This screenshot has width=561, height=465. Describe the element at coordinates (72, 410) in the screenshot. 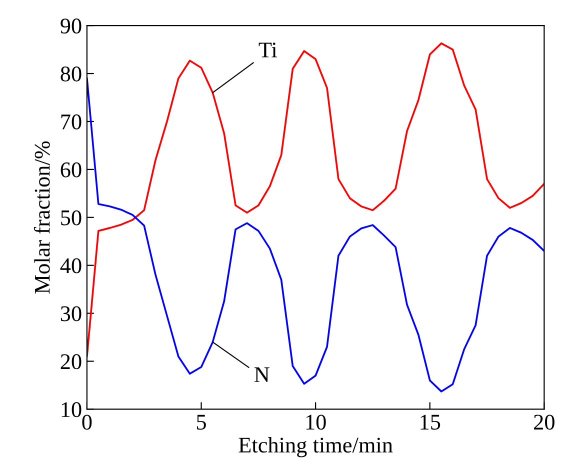

I see `y-tick-label: 10` at that location.